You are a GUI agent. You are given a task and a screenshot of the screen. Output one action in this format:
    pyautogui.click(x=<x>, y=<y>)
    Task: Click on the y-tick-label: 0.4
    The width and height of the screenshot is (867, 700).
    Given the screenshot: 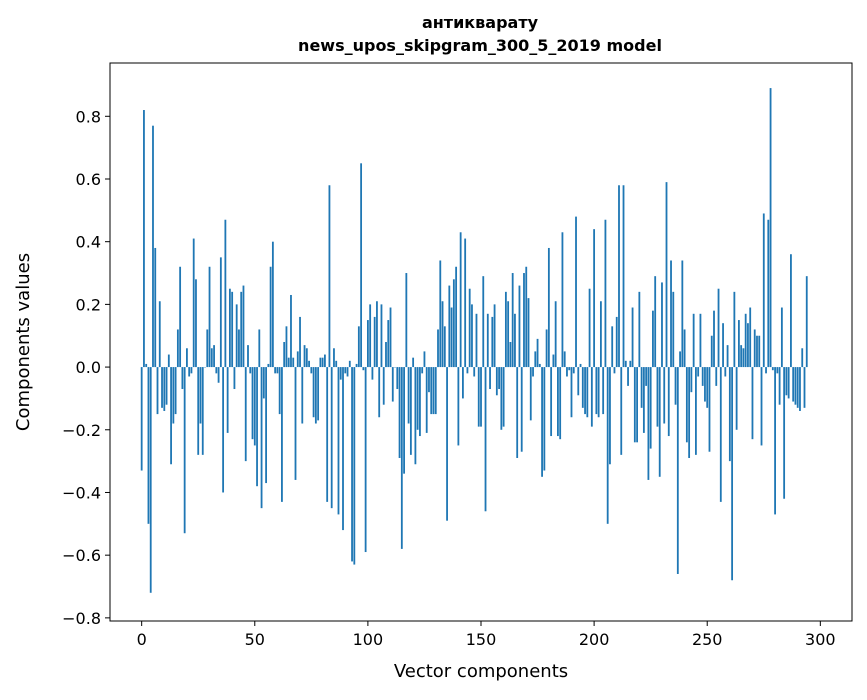 What is the action you would take?
    pyautogui.click(x=88, y=242)
    